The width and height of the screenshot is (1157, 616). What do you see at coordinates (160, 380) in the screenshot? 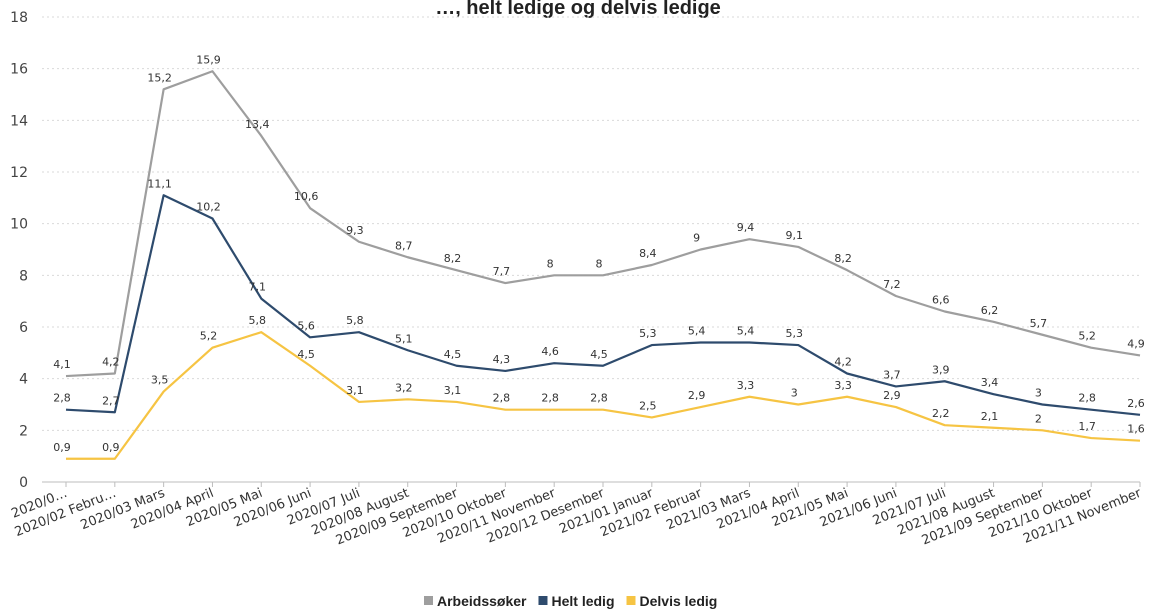
I see `data-label: 3,5` at bounding box center [160, 380].